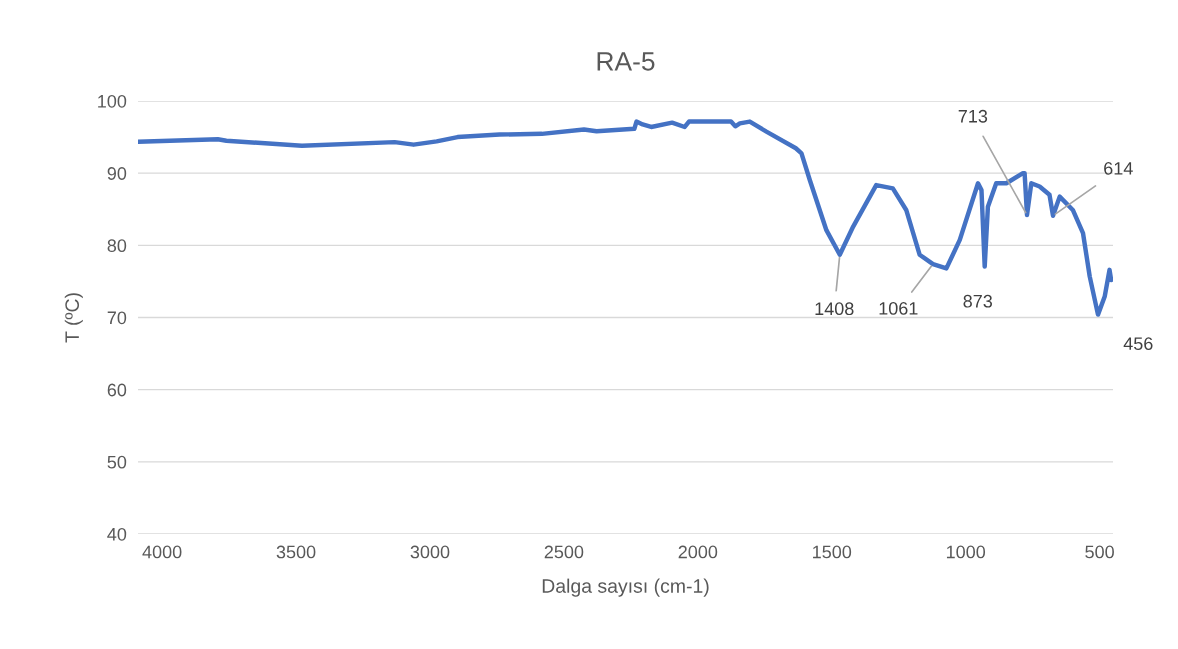  Describe the element at coordinates (966, 552) in the screenshot. I see `x-tick-label: 1000` at that location.